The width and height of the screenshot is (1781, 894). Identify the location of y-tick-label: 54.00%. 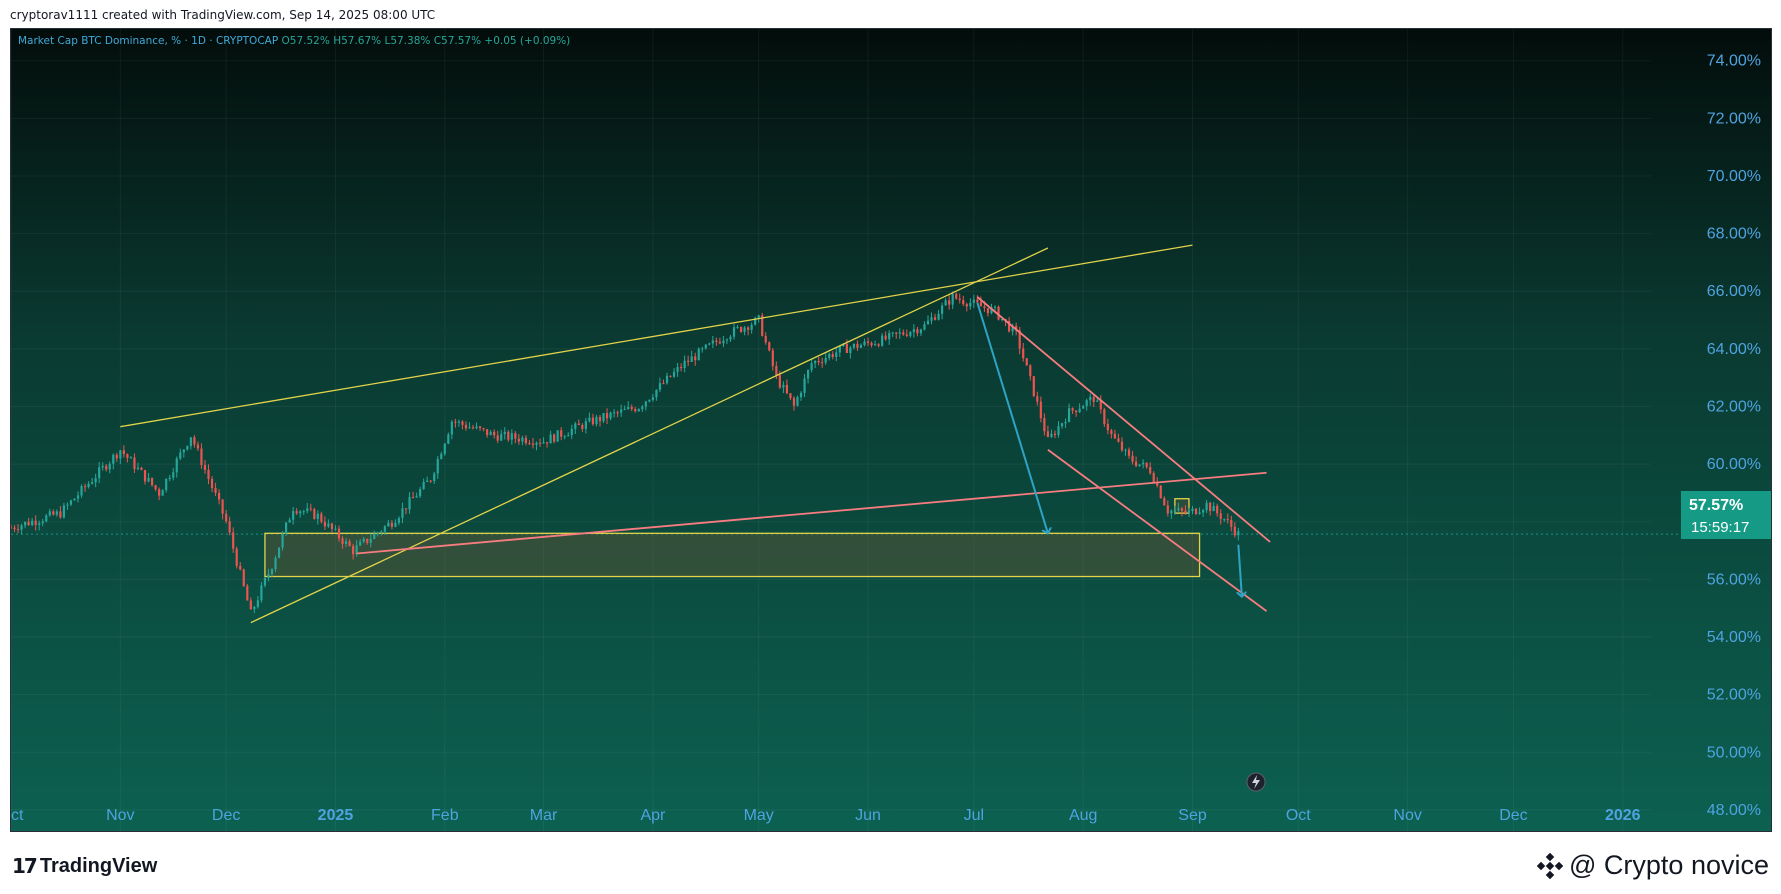
(1734, 637).